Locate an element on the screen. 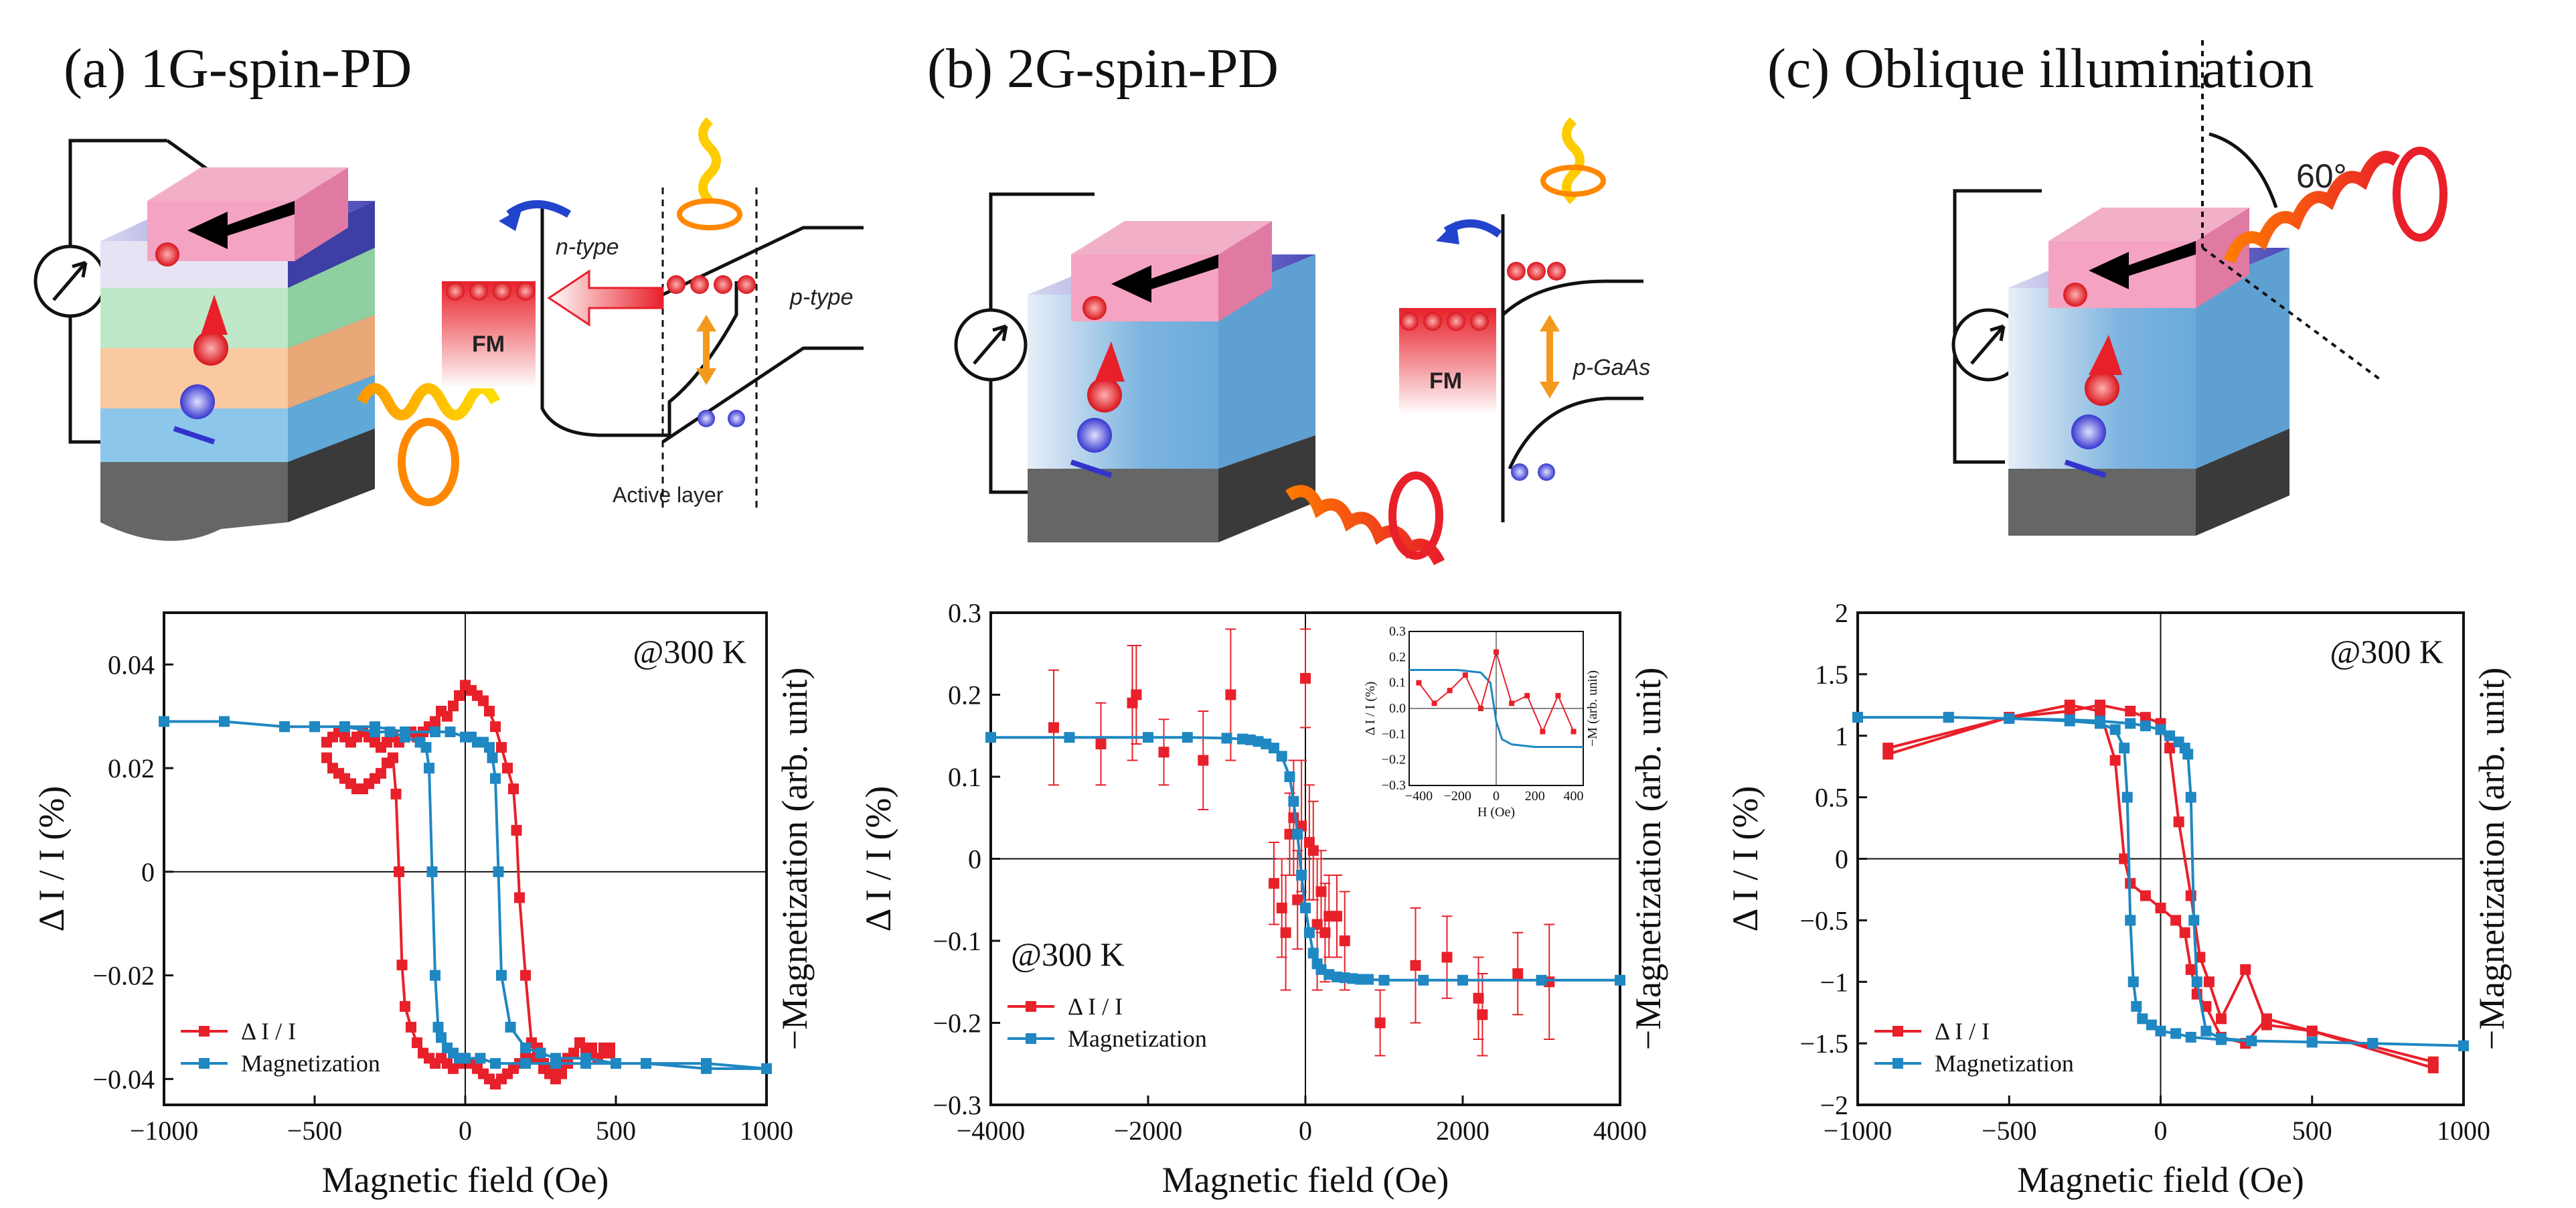 The width and height of the screenshot is (2576, 1208). panel-b-title: (b) 2G-spin-PD is located at coordinates (1103, 68).